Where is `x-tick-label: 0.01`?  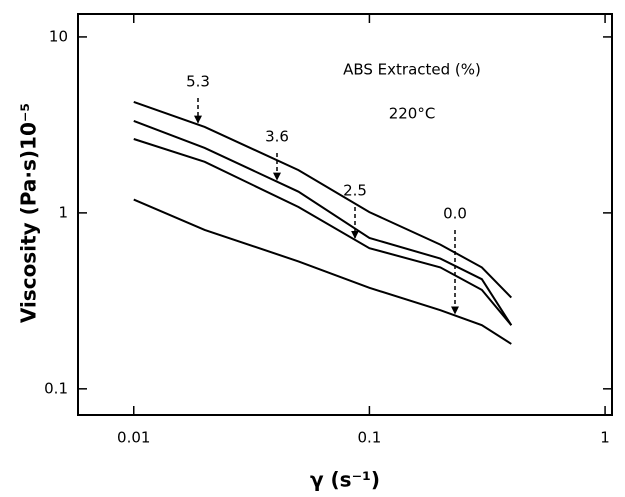 x-tick-label: 0.01 is located at coordinates (133, 438).